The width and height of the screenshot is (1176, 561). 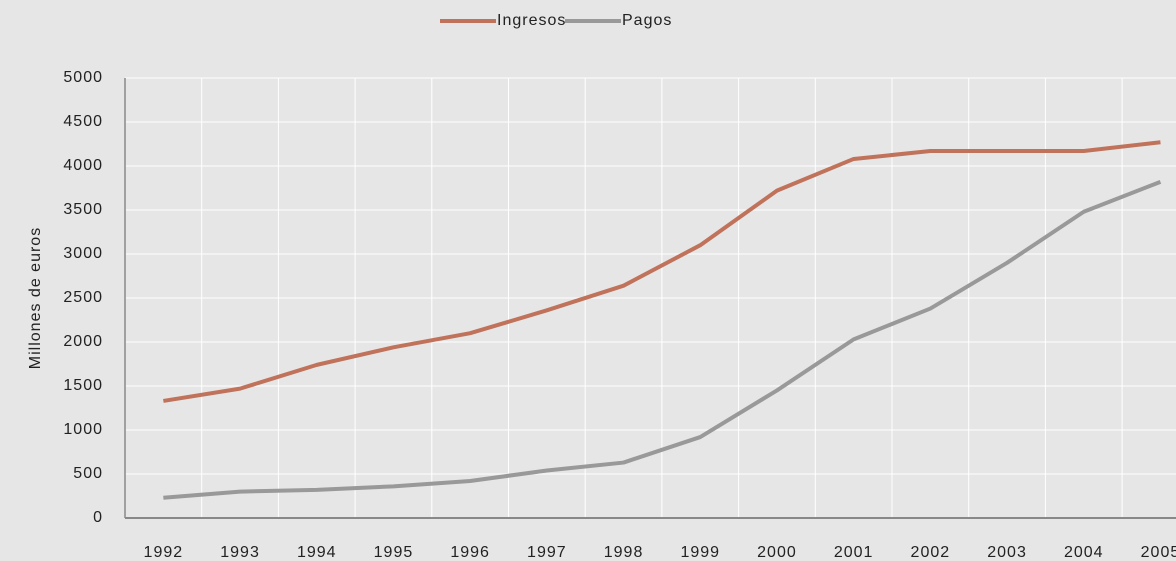 I want to click on y-tick-label: 1000, so click(x=83, y=429).